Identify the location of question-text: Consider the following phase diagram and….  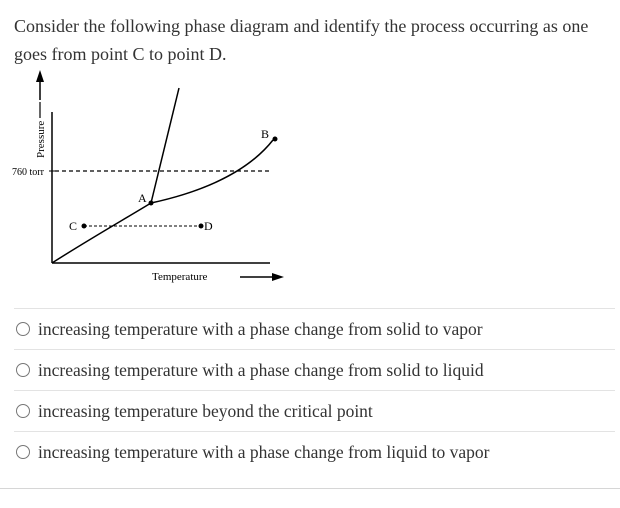
(301, 40).